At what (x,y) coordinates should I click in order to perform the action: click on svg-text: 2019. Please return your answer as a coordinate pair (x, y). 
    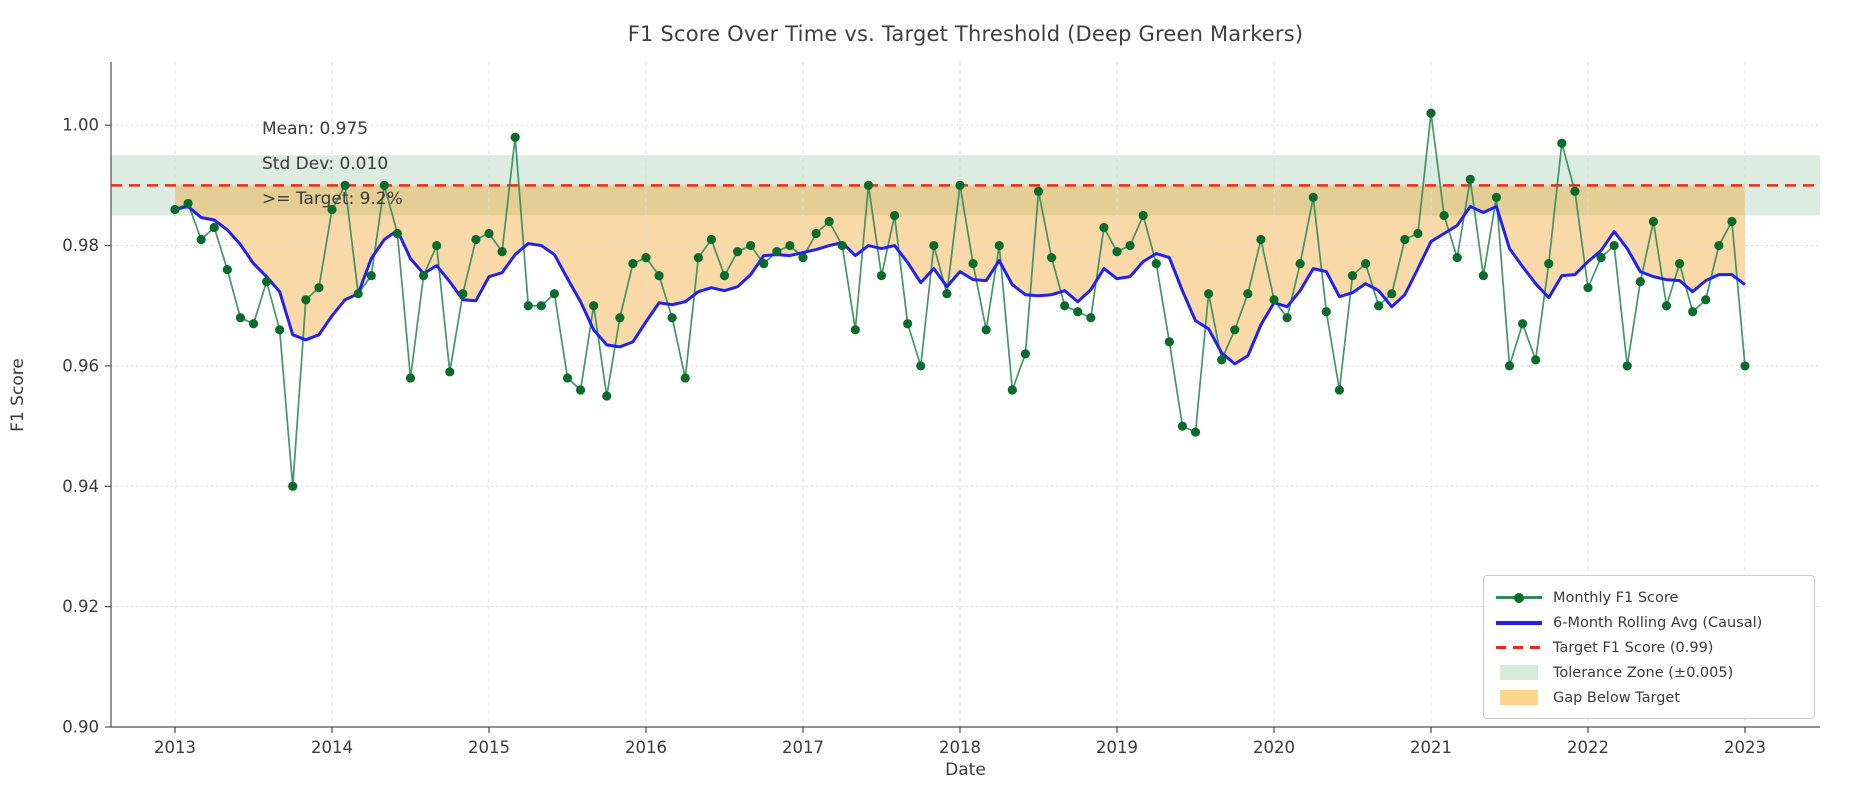
    Looking at the image, I should click on (1117, 747).